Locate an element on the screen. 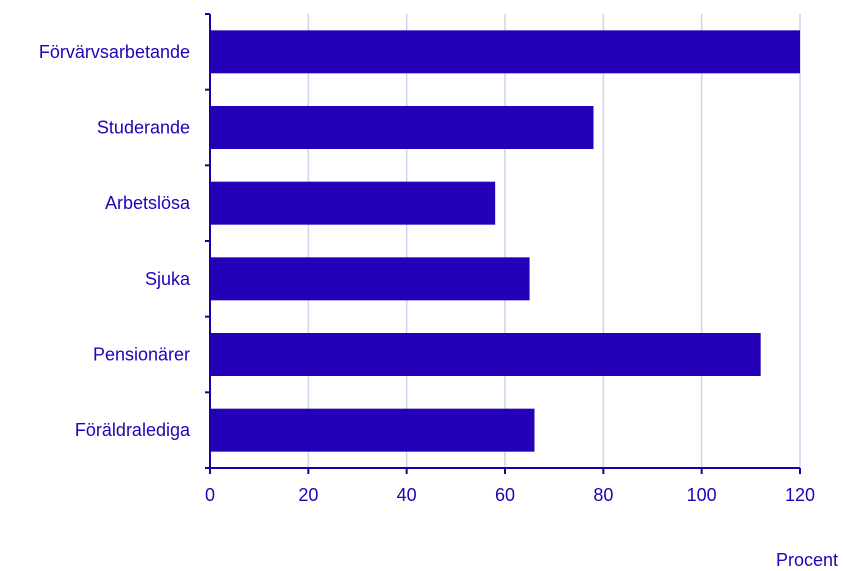 The width and height of the screenshot is (843, 571). x-tick-label: 0 is located at coordinates (210, 495).